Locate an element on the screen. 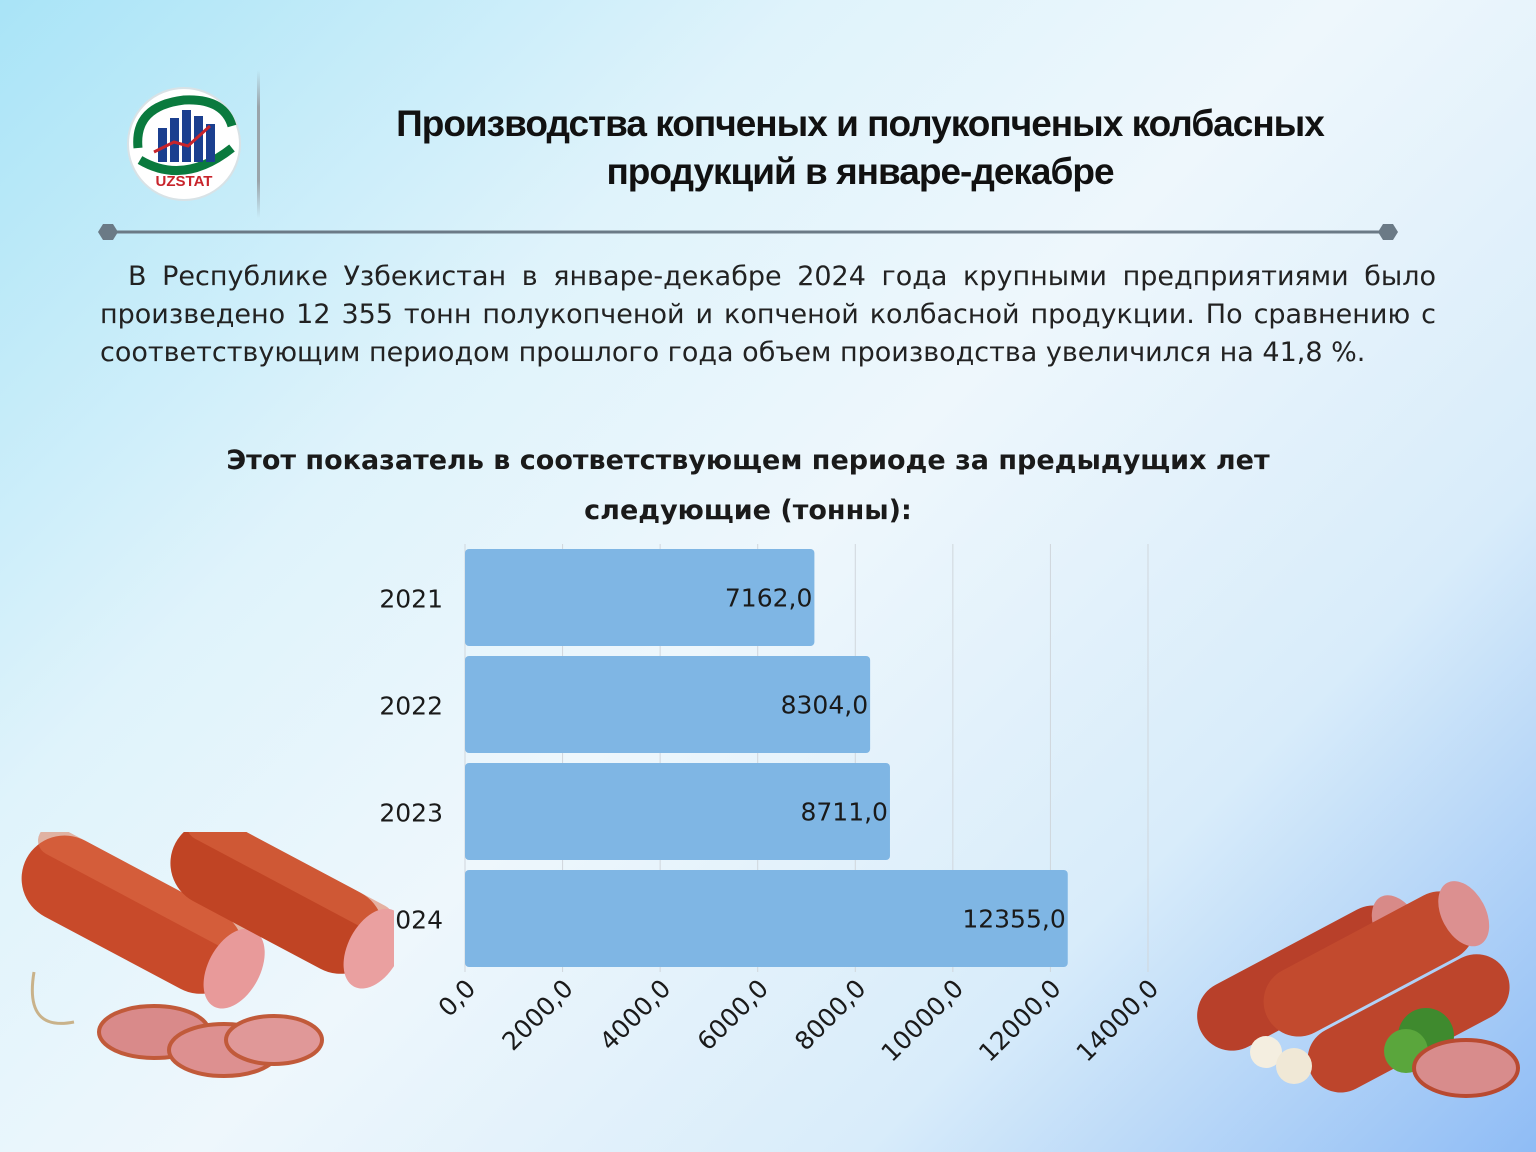  x-tick-label: 6000,0 is located at coordinates (733, 1015).